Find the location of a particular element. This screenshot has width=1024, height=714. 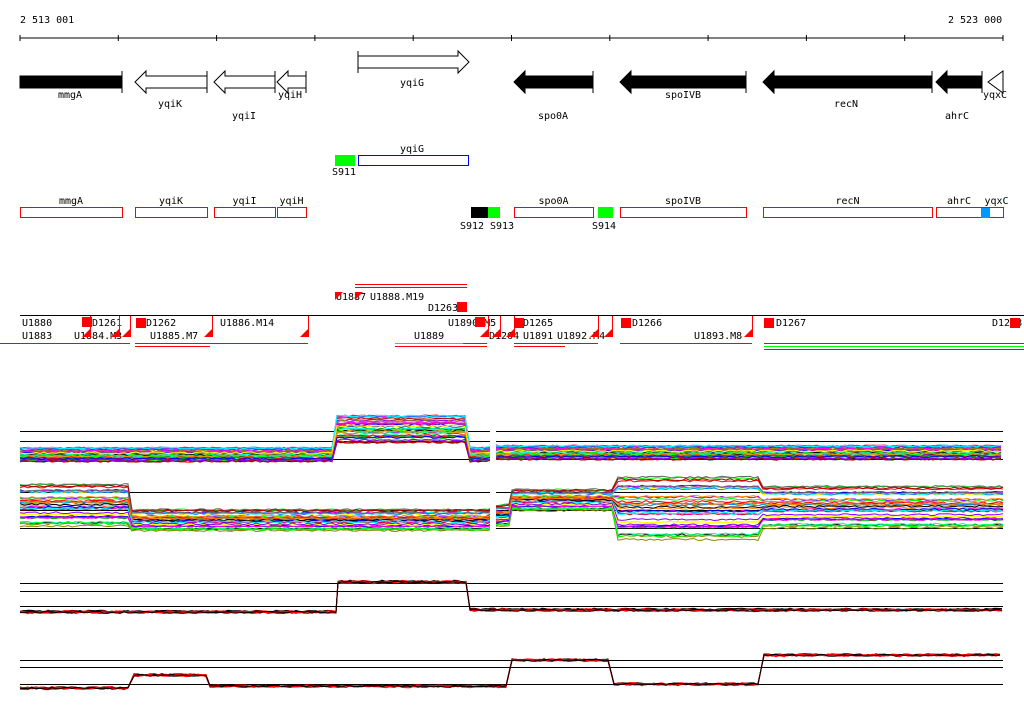

tu-label: D1266 is located at coordinates (647, 323).